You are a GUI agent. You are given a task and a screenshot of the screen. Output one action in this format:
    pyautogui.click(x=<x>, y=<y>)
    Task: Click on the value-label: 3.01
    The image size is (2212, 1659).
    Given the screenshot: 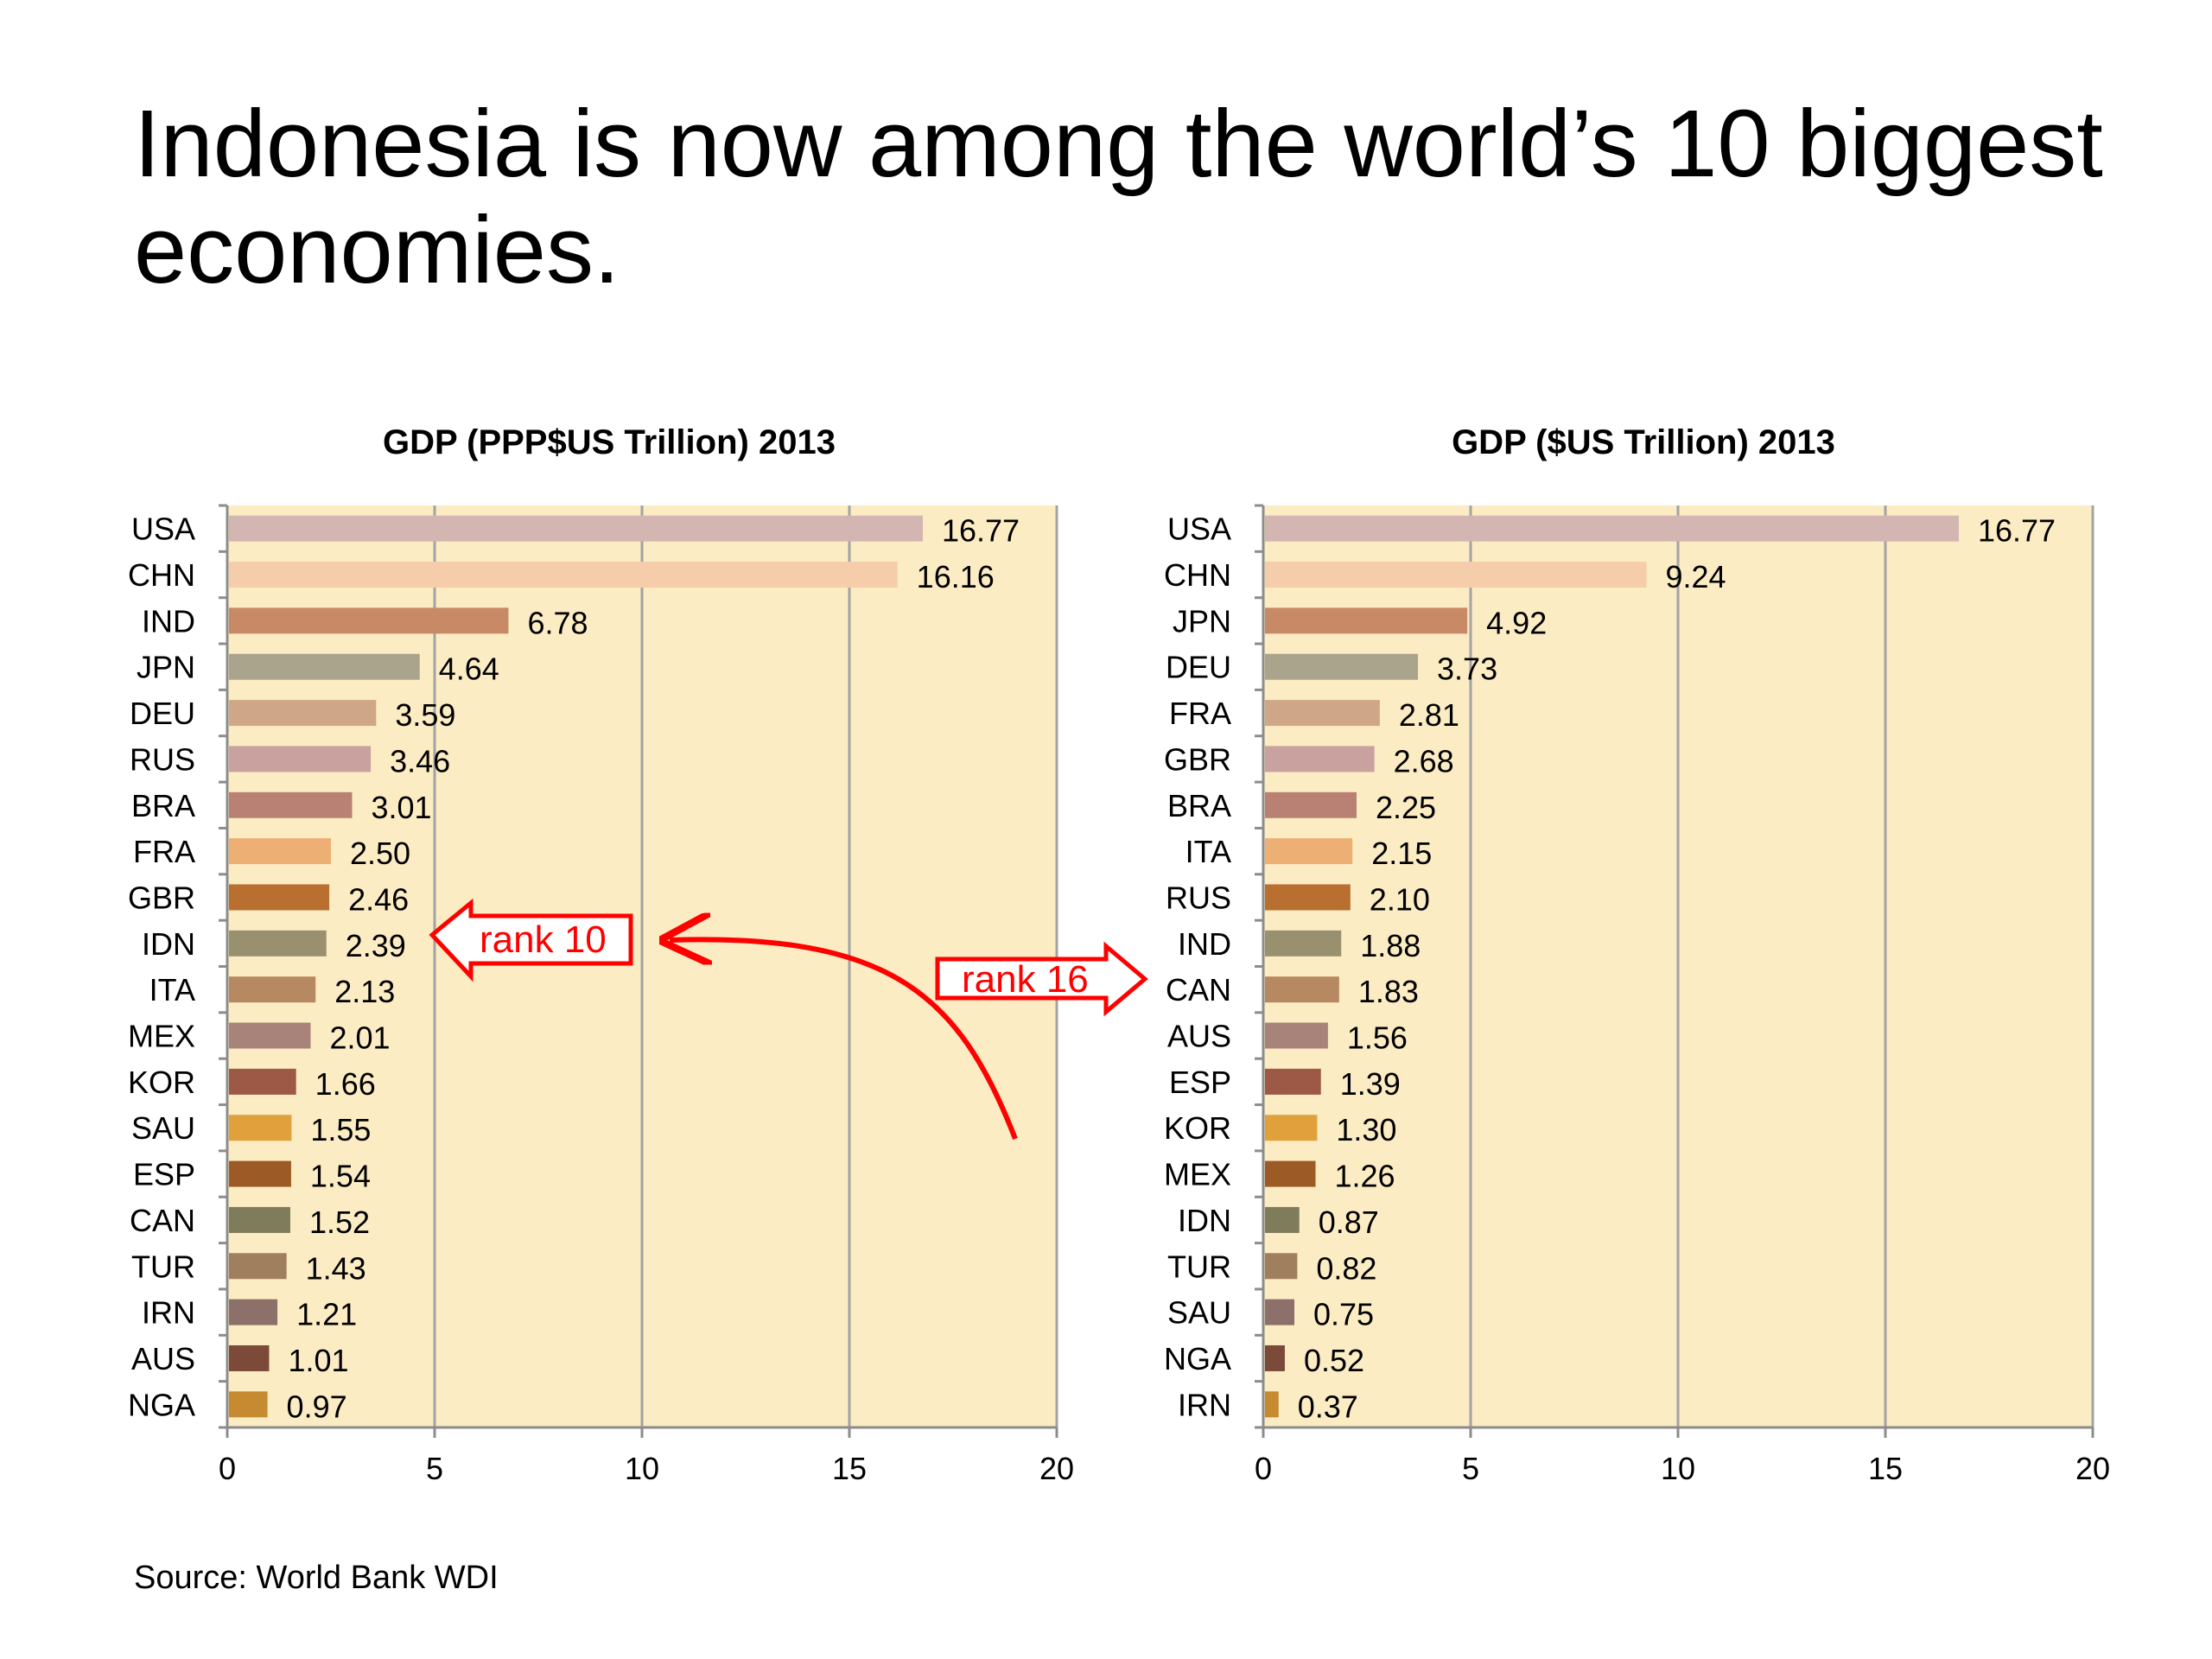 What is the action you would take?
    pyautogui.click(x=401, y=807)
    